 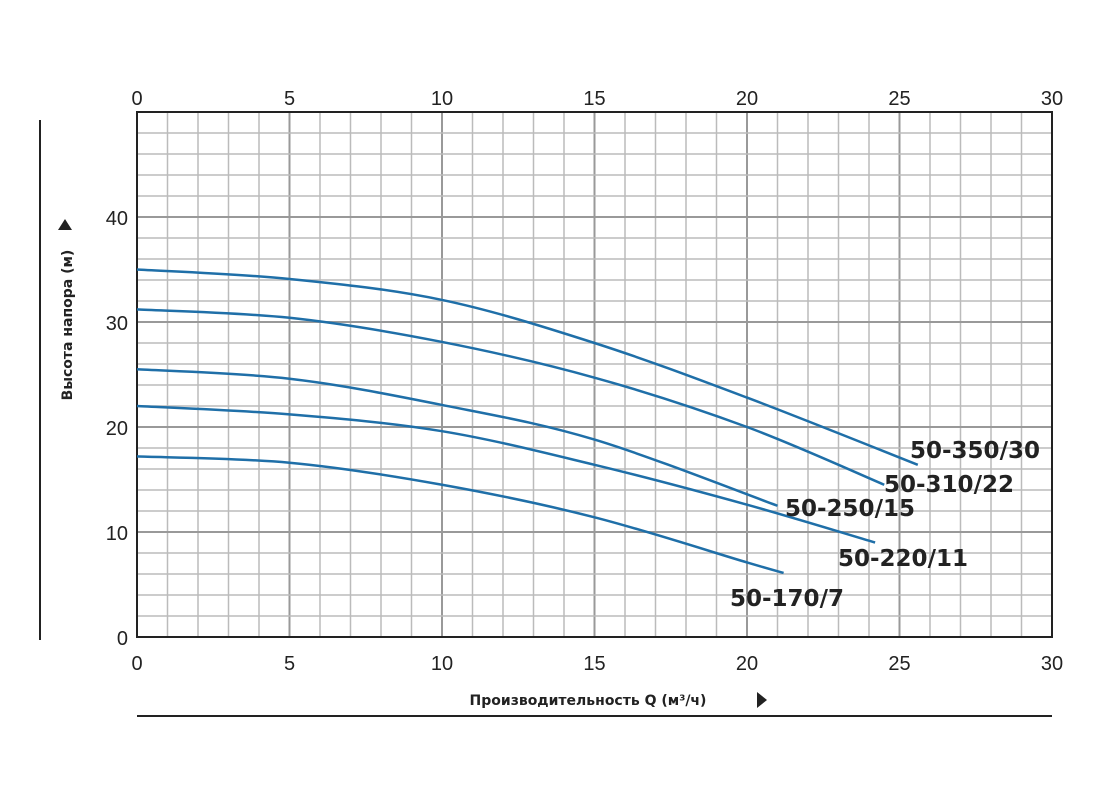 I want to click on curve-50-250/15, so click(x=457, y=437).